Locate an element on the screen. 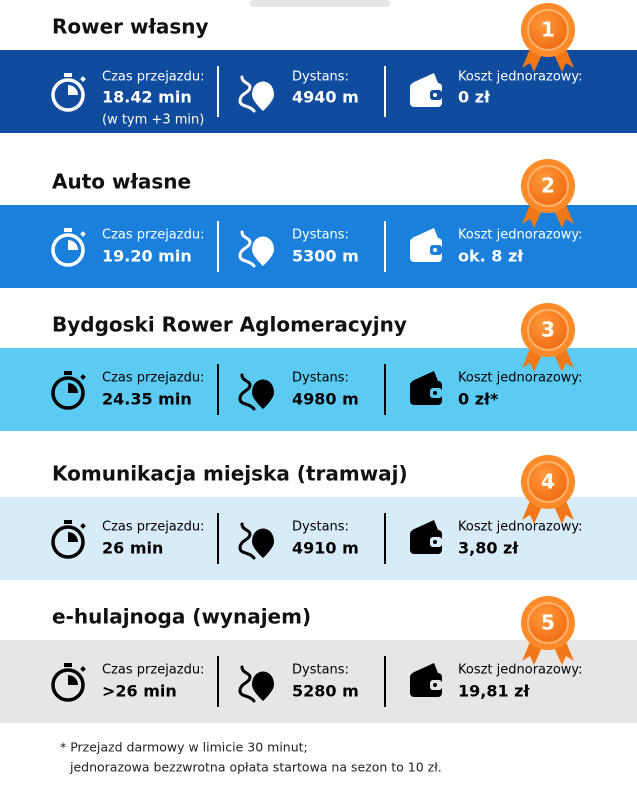 The width and height of the screenshot is (637, 800). cost-value: 0 zł is located at coordinates (474, 97).